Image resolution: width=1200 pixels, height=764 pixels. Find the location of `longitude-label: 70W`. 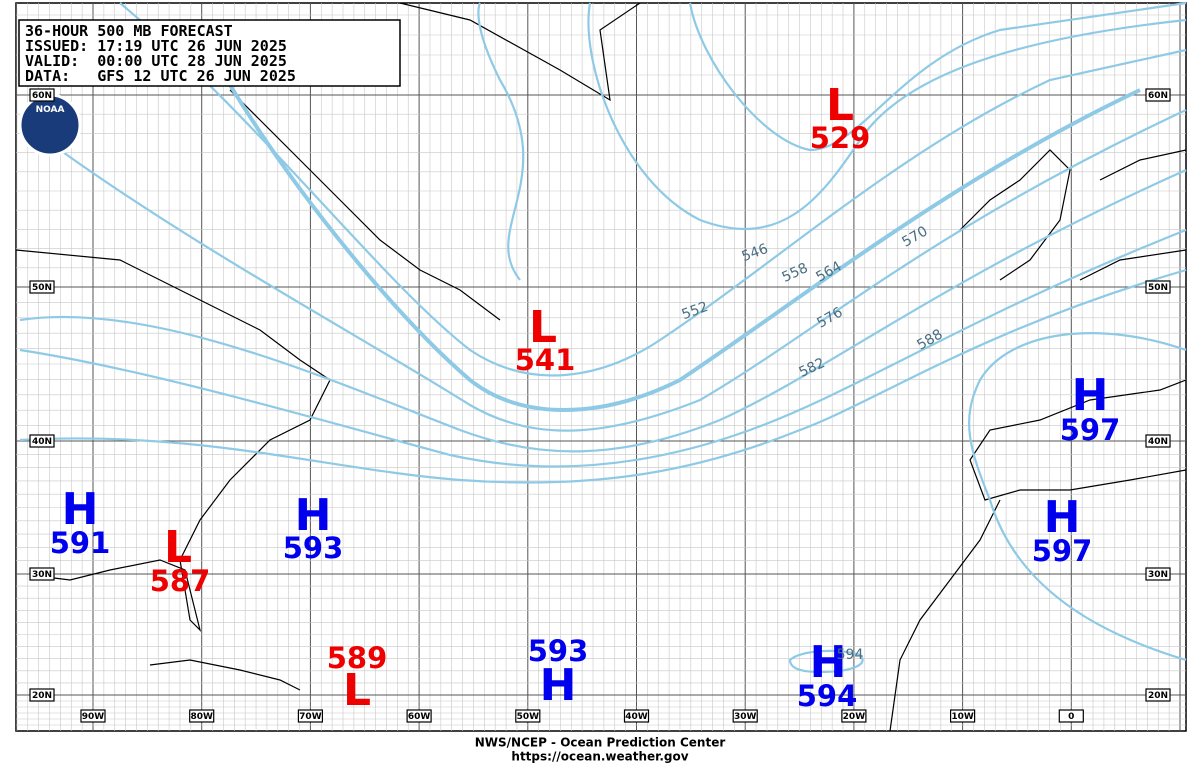

longitude-label: 70W is located at coordinates (310, 717).